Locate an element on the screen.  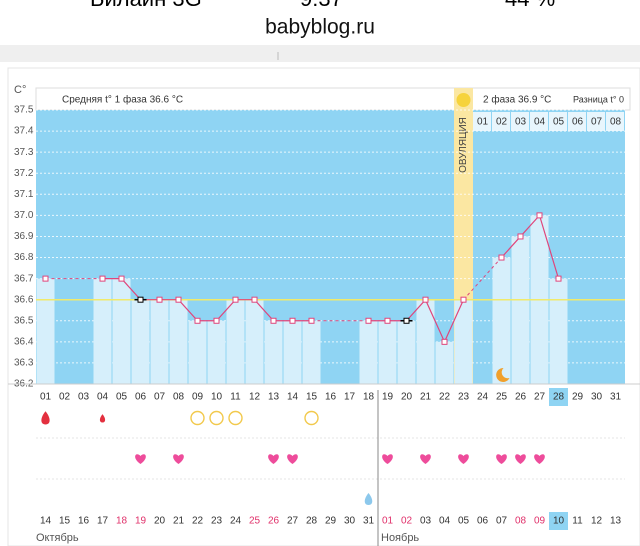
y-tick-label: 36.8 is located at coordinates (24, 257).